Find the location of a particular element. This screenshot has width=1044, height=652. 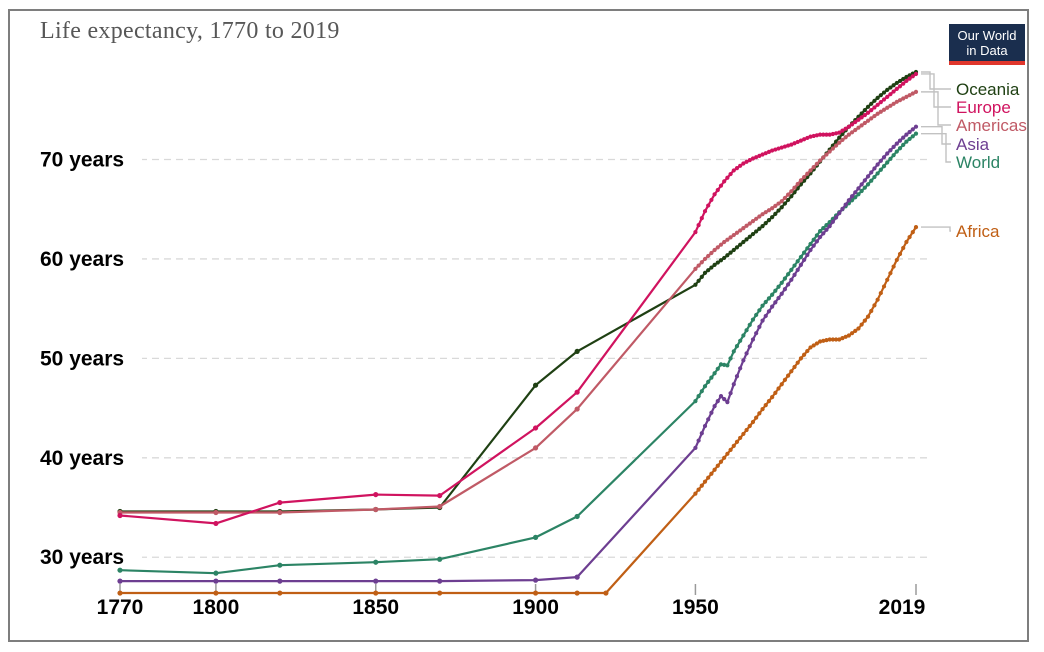

owid-logo-line2: in Data is located at coordinates (987, 50).